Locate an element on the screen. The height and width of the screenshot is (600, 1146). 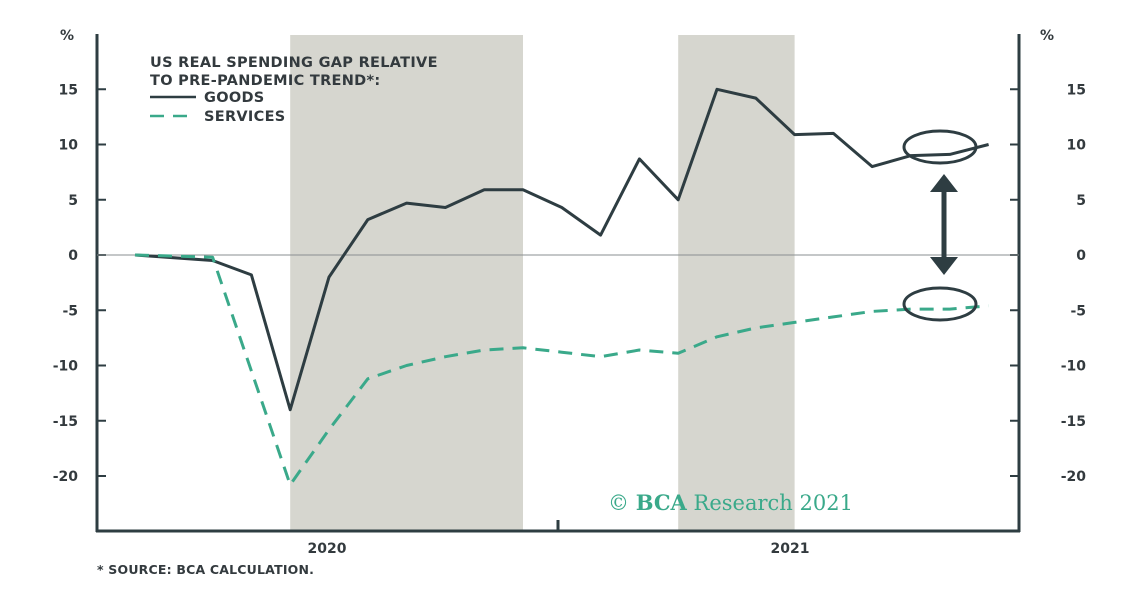
left-tick-label-6: -15 is located at coordinates (65, 422).